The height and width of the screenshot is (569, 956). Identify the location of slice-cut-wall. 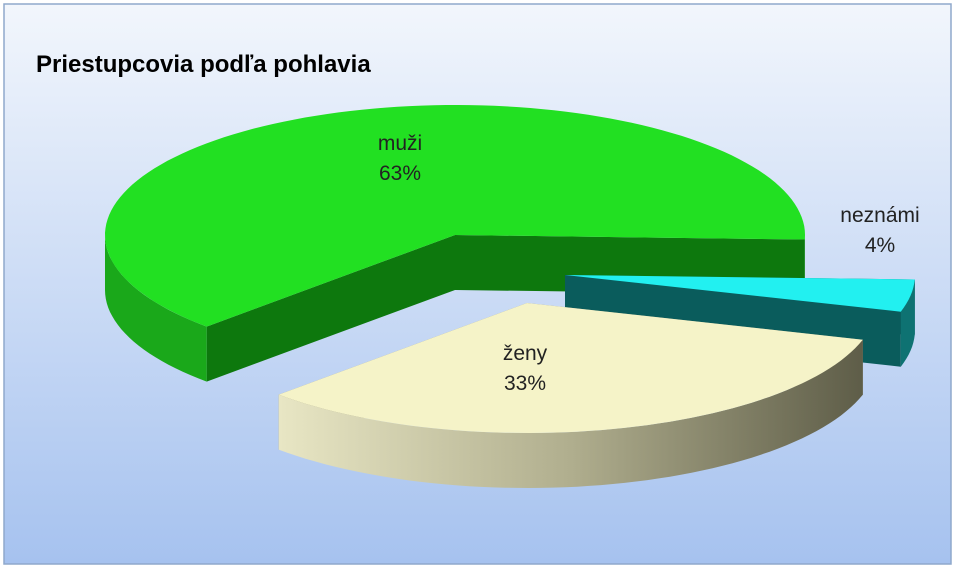
(330, 308).